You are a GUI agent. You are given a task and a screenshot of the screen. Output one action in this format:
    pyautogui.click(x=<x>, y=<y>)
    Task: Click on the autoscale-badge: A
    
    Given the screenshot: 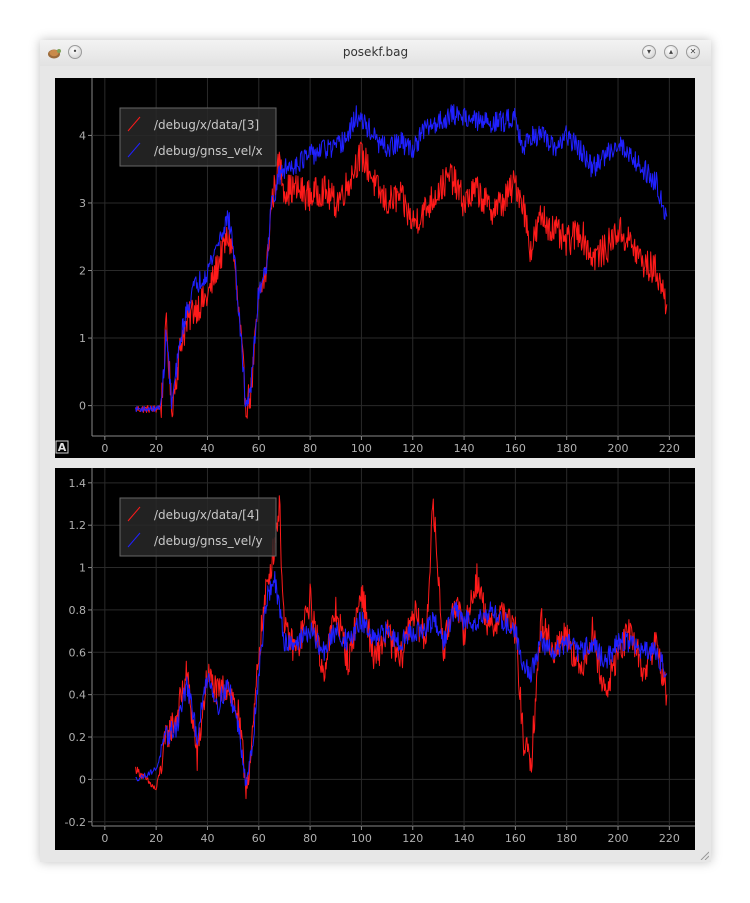 What is the action you would take?
    pyautogui.click(x=62, y=447)
    